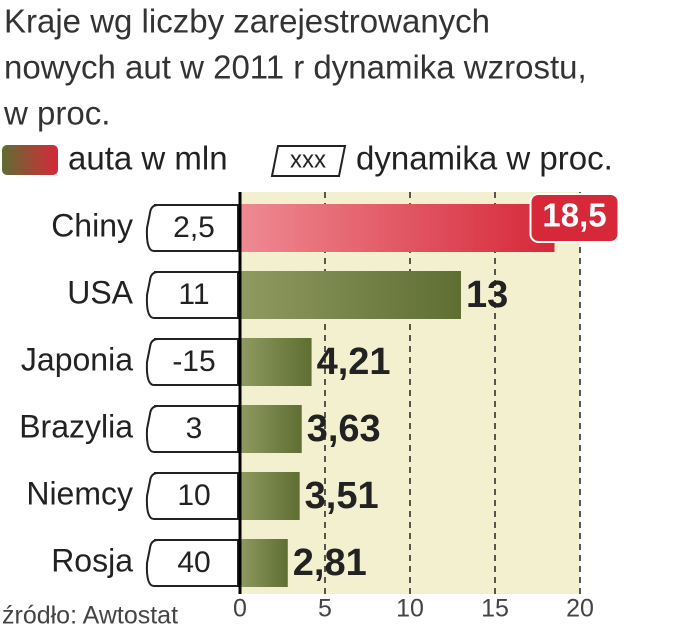  I want to click on value-label-box, so click(574, 218).